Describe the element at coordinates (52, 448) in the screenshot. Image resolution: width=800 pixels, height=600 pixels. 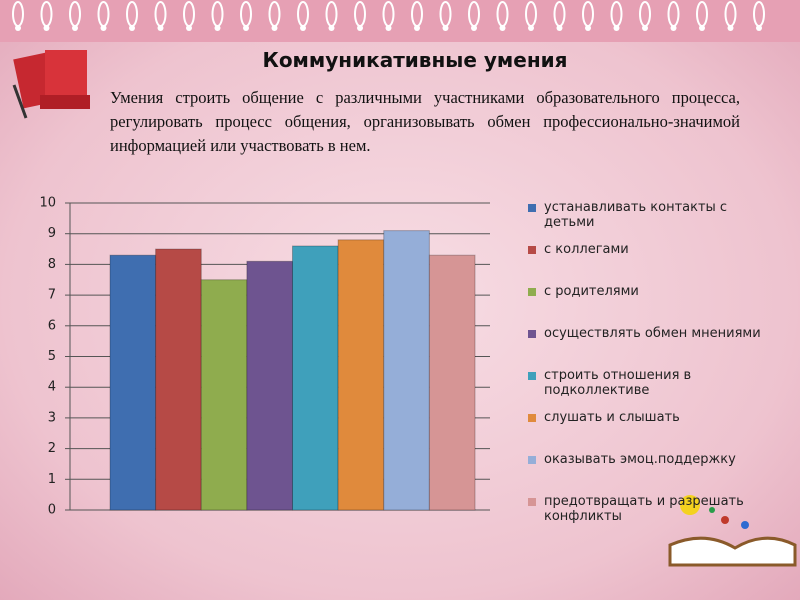
I see `y-tick-label: 2` at that location.